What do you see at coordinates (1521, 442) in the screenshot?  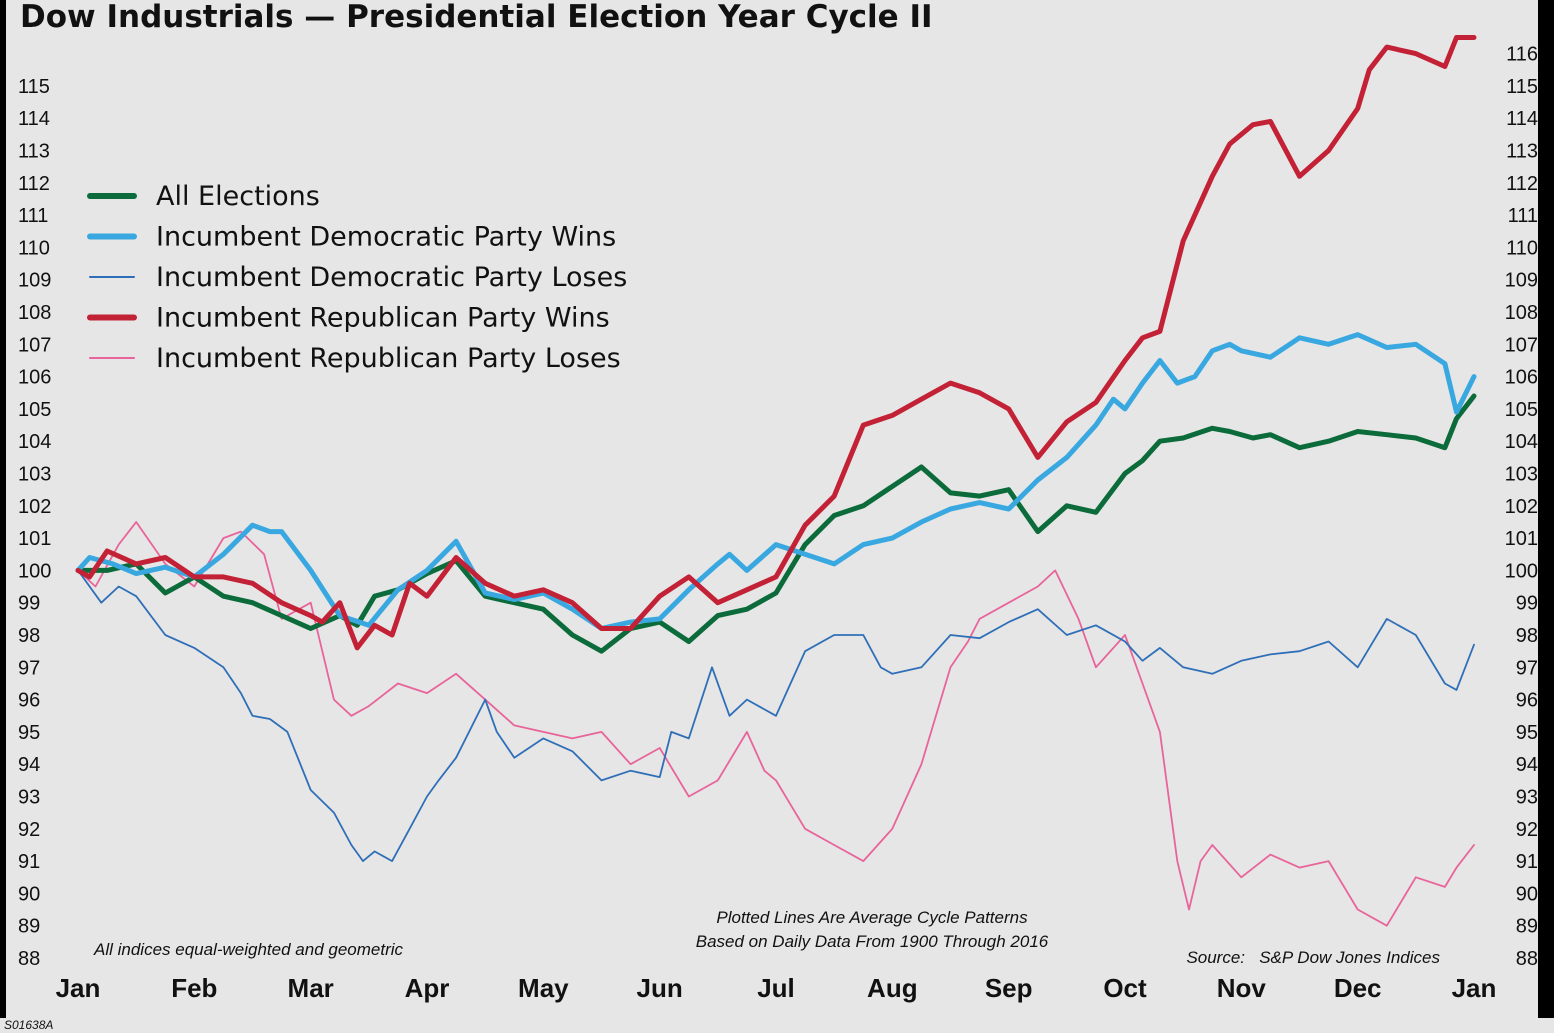 I see `y-right-tick-104: 104` at bounding box center [1521, 442].